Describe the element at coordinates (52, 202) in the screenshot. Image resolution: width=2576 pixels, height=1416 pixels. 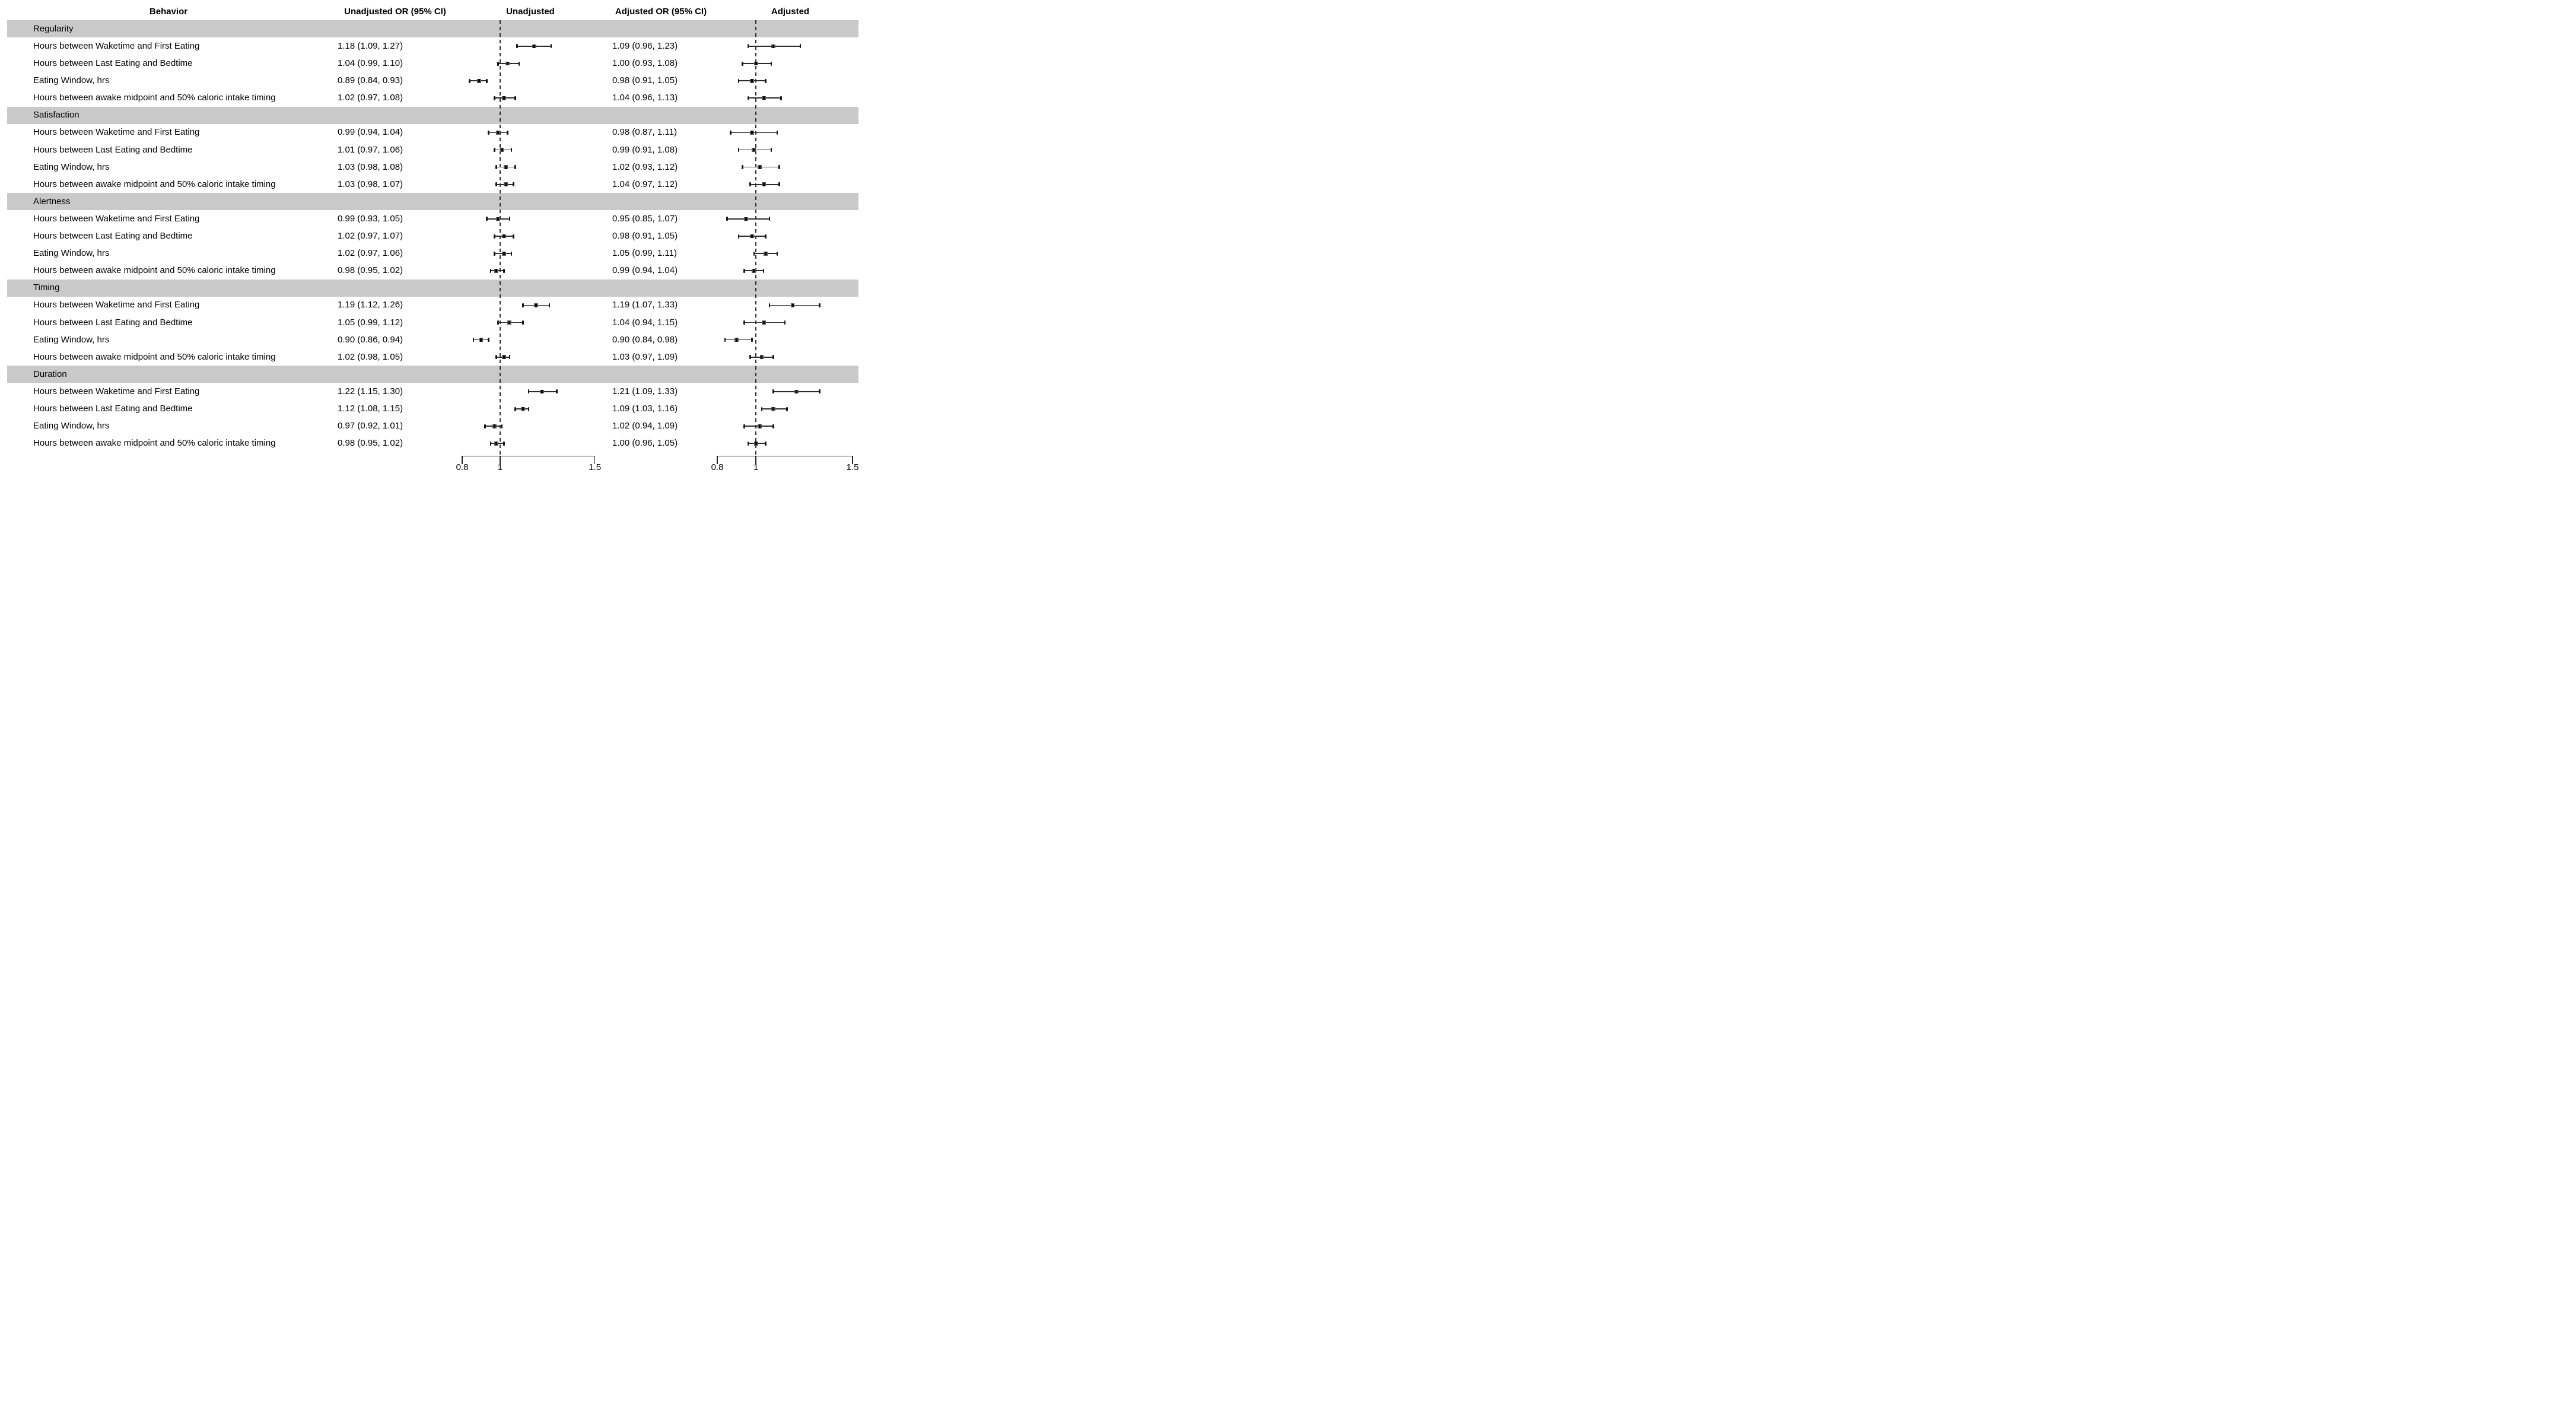
I see `section-header-label: Alertness` at that location.